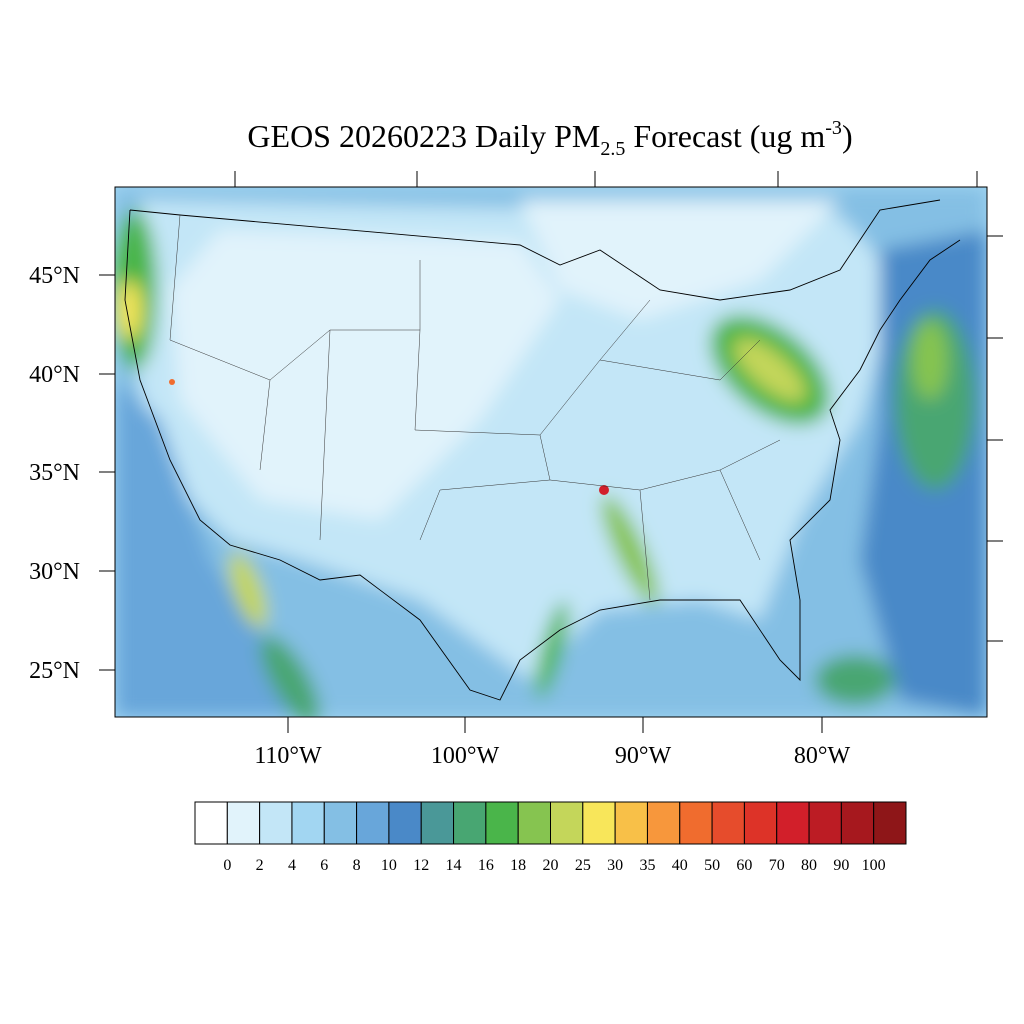  Describe the element at coordinates (357, 865) in the screenshot. I see `colorbar-label: 8` at that location.